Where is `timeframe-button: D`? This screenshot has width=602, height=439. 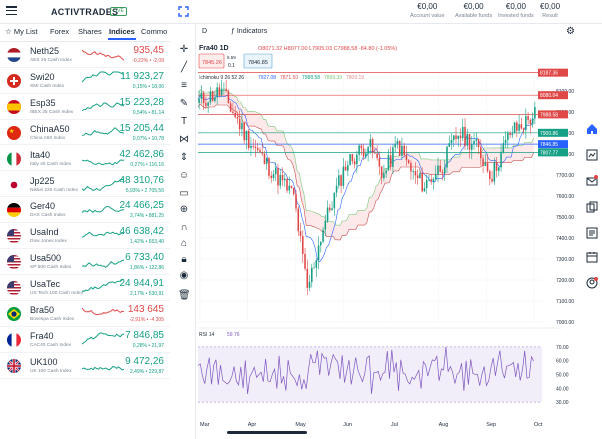
timeframe-button: D is located at coordinates (205, 31).